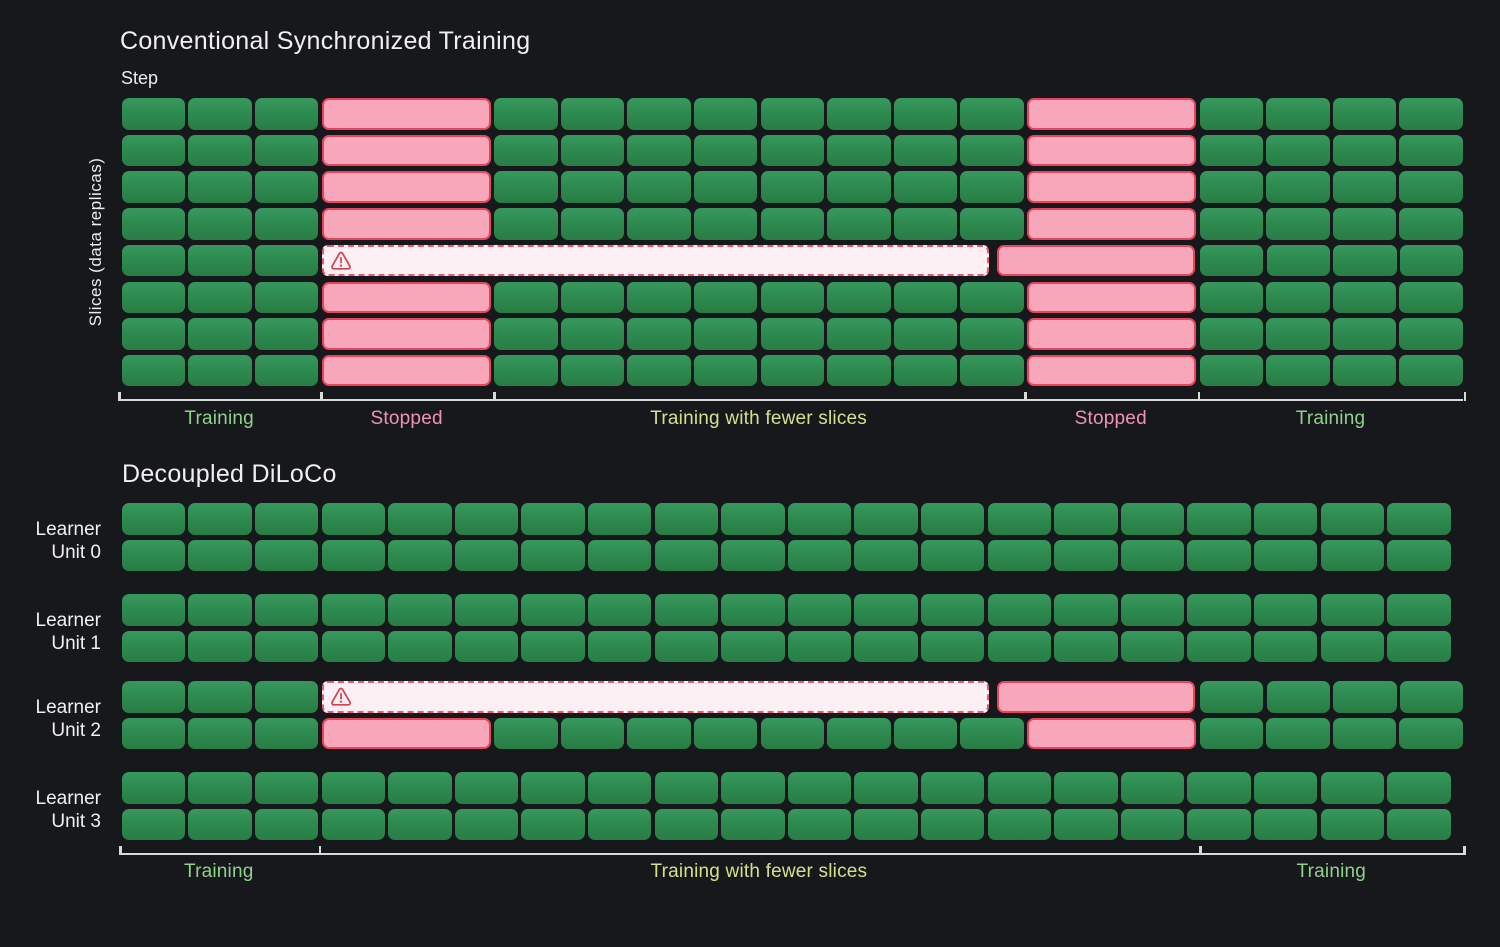  What do you see at coordinates (791, 853) in the screenshot?
I see `bracket-line` at bounding box center [791, 853].